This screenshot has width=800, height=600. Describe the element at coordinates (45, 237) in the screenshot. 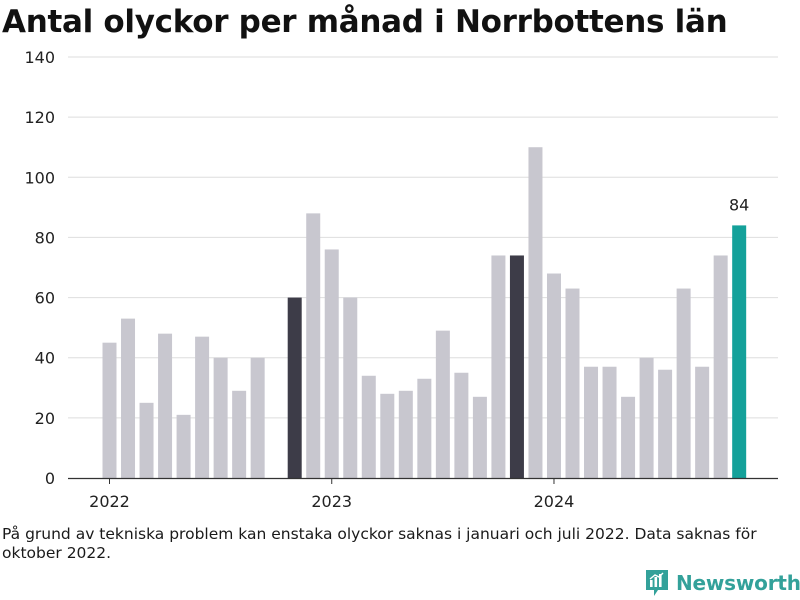

I see `y-tick-label: 80` at that location.